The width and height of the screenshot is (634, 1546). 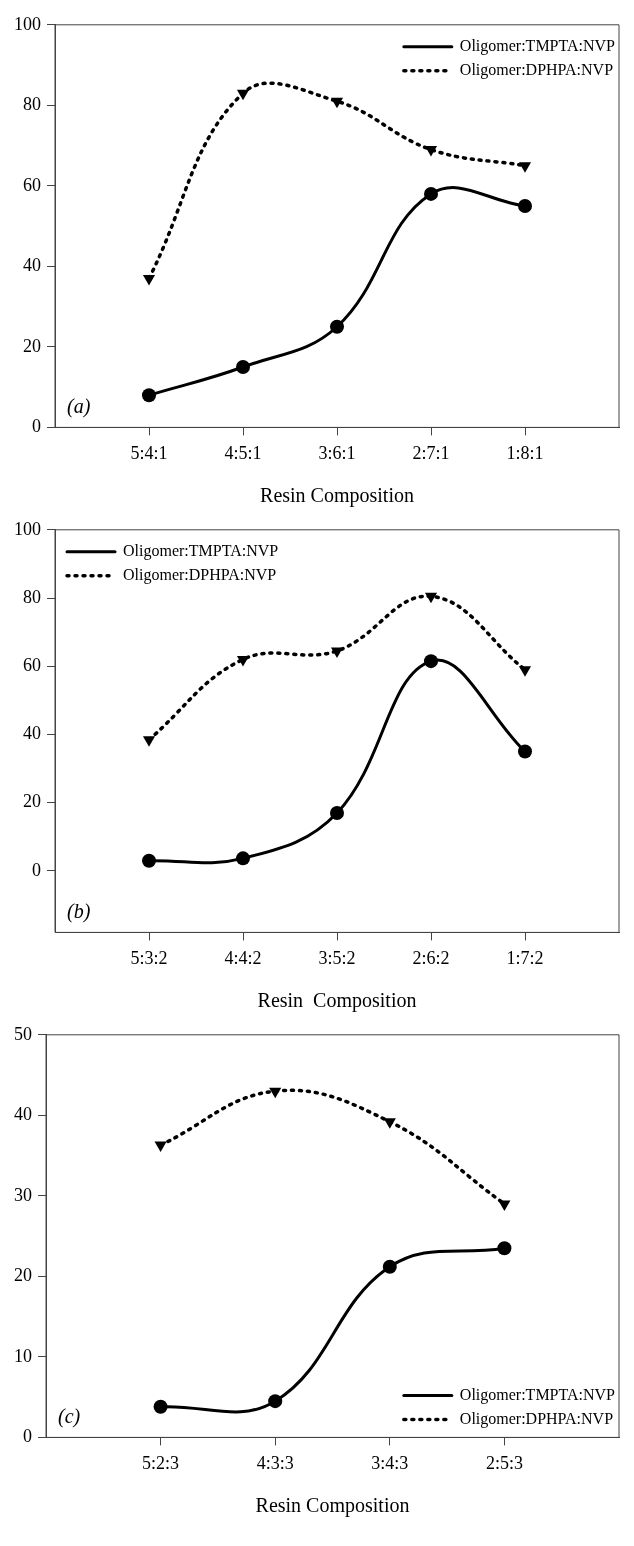 What do you see at coordinates (161, 1462) in the screenshot?
I see `x-tick-label: 5:2:3` at bounding box center [161, 1462].